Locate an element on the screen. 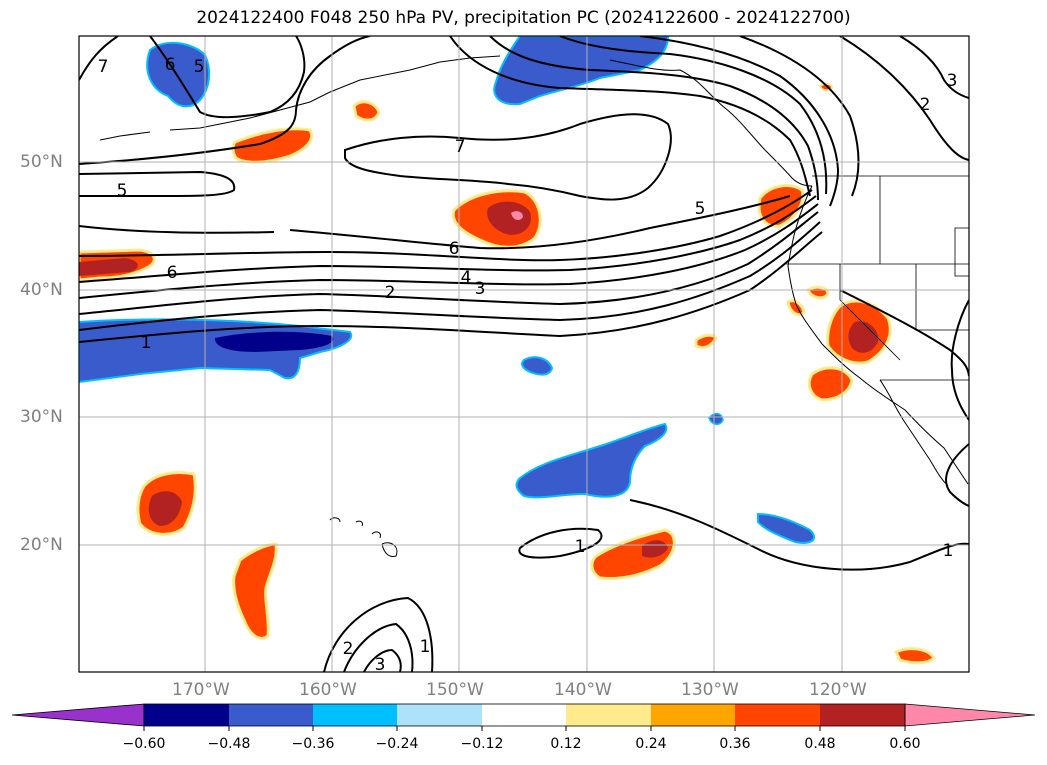 This screenshot has width=1047, height=765. precip-blob-mexico-positive is located at coordinates (914, 656).